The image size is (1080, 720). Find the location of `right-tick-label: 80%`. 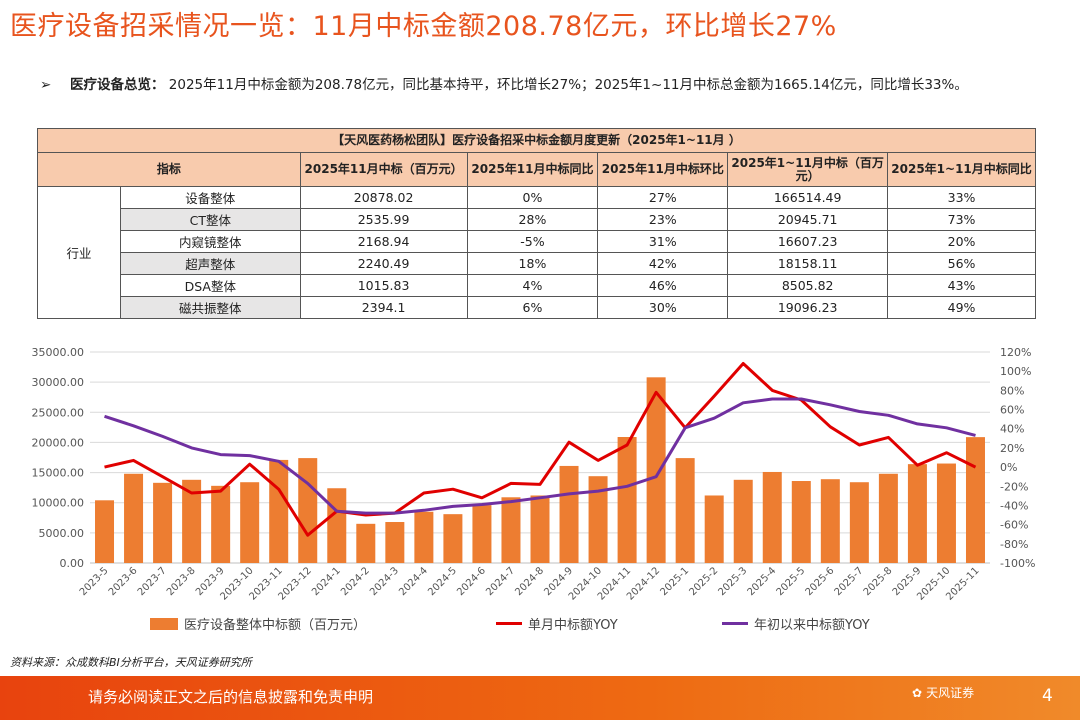

right-tick-label: 80% is located at coordinates (1012, 390).